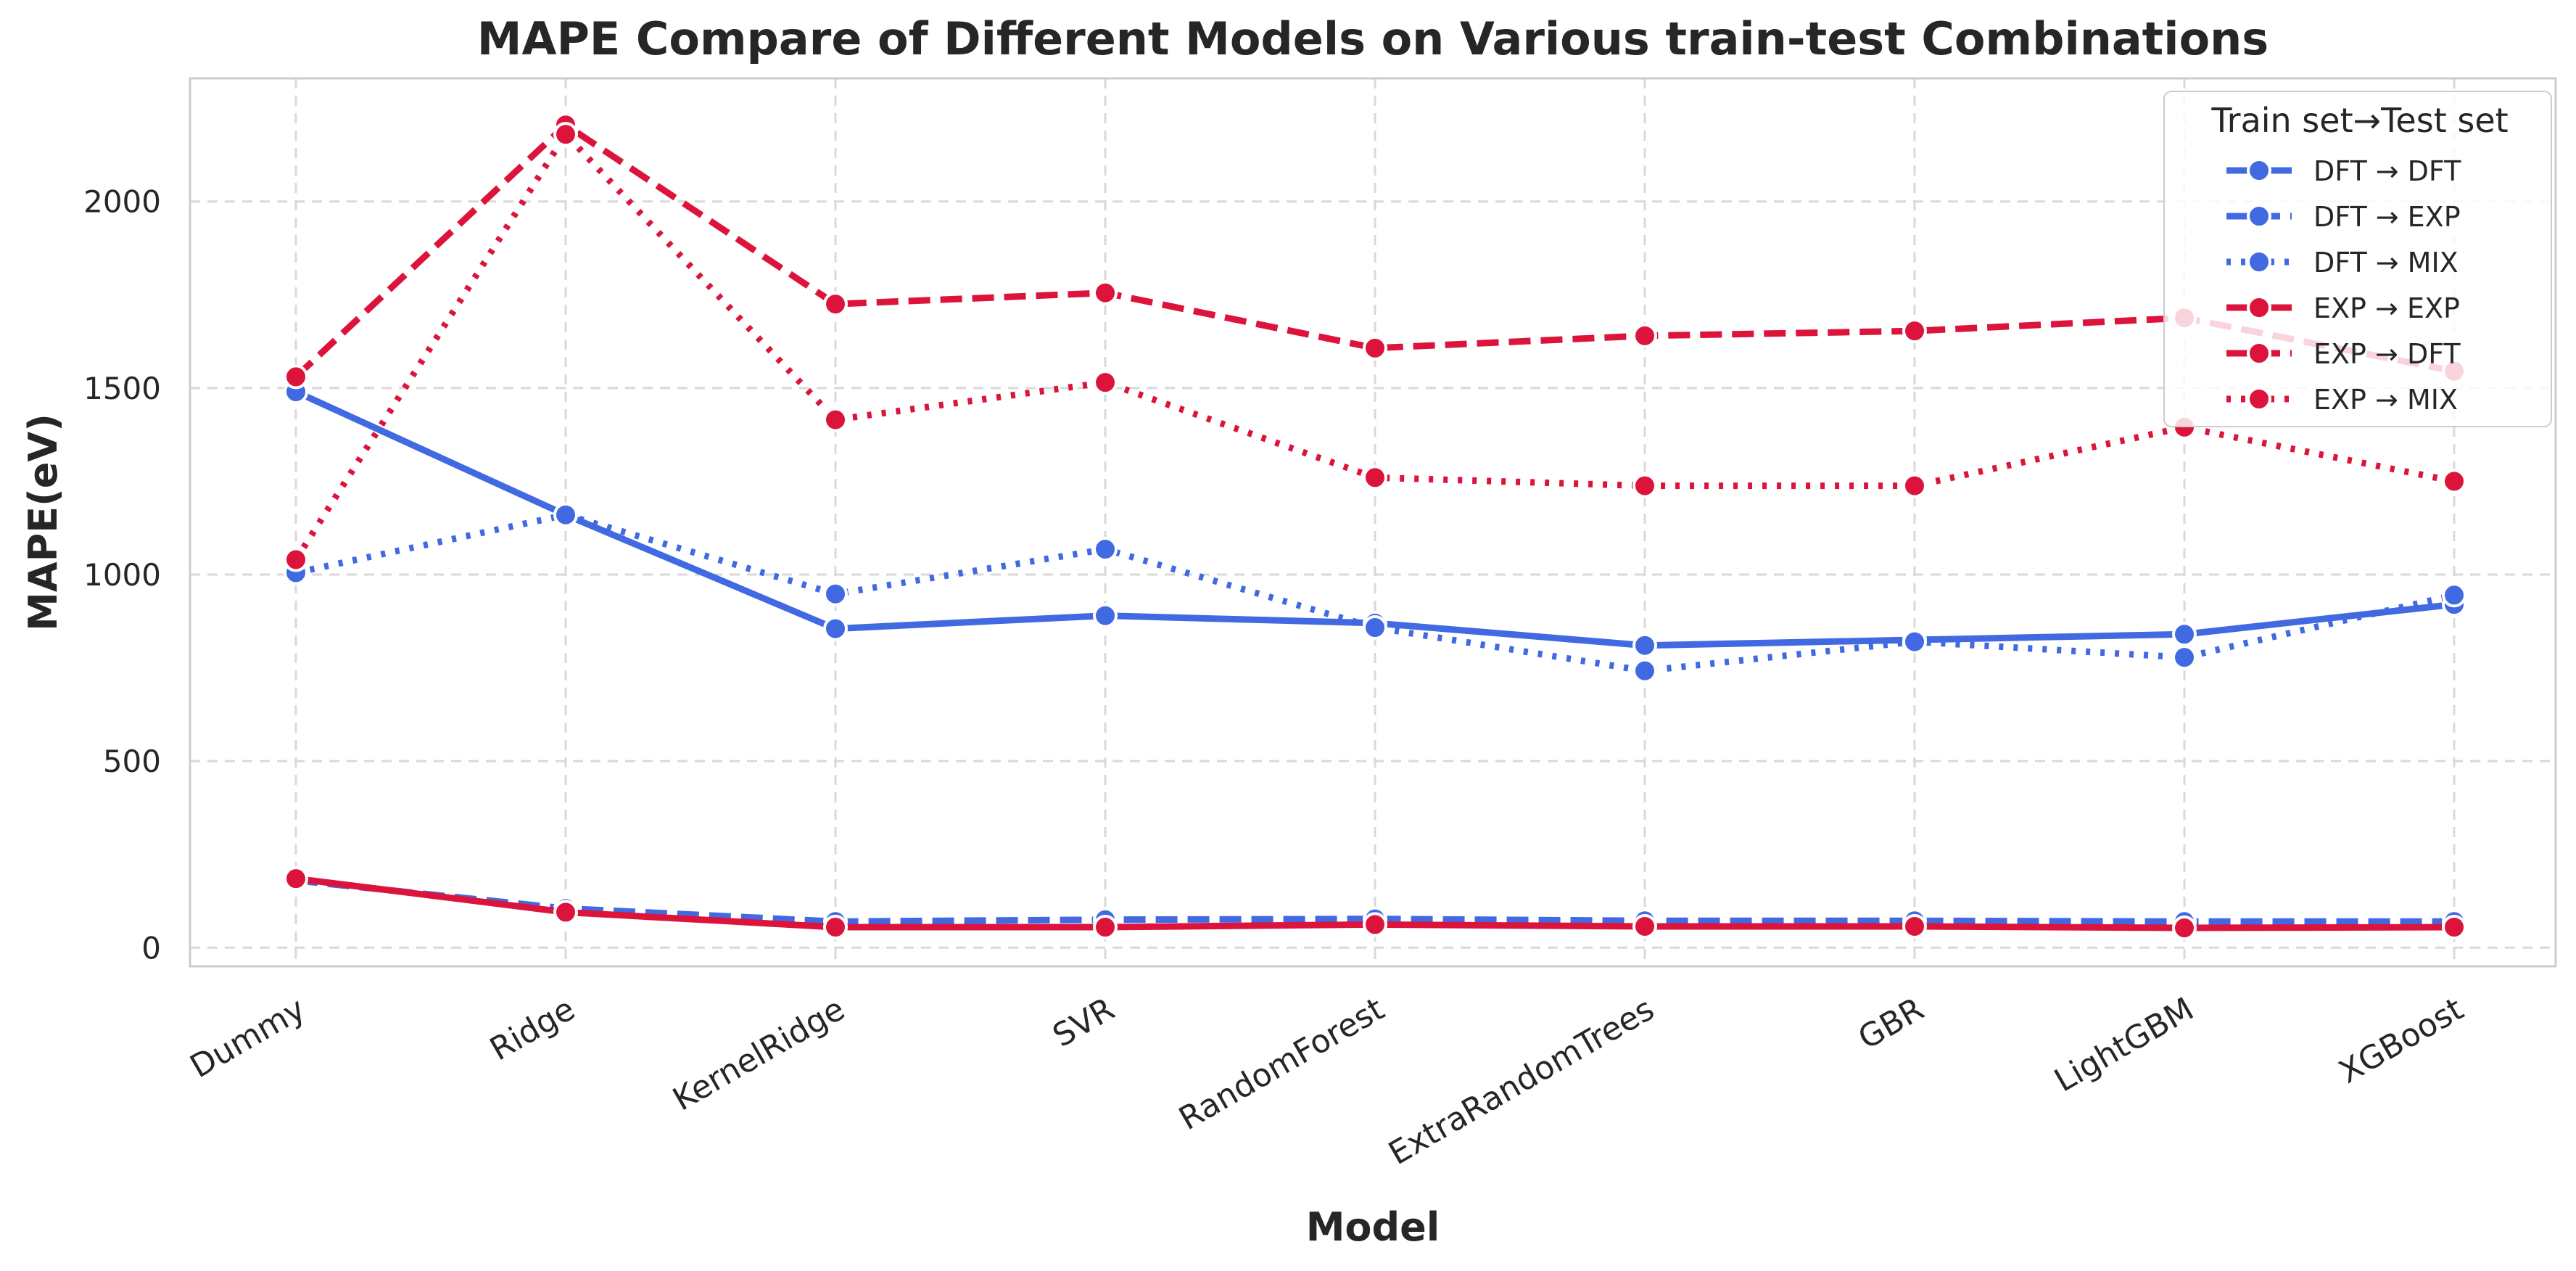 This screenshot has height=1271, width=2576. I want to click on y-tick-label: 0, so click(151, 948).